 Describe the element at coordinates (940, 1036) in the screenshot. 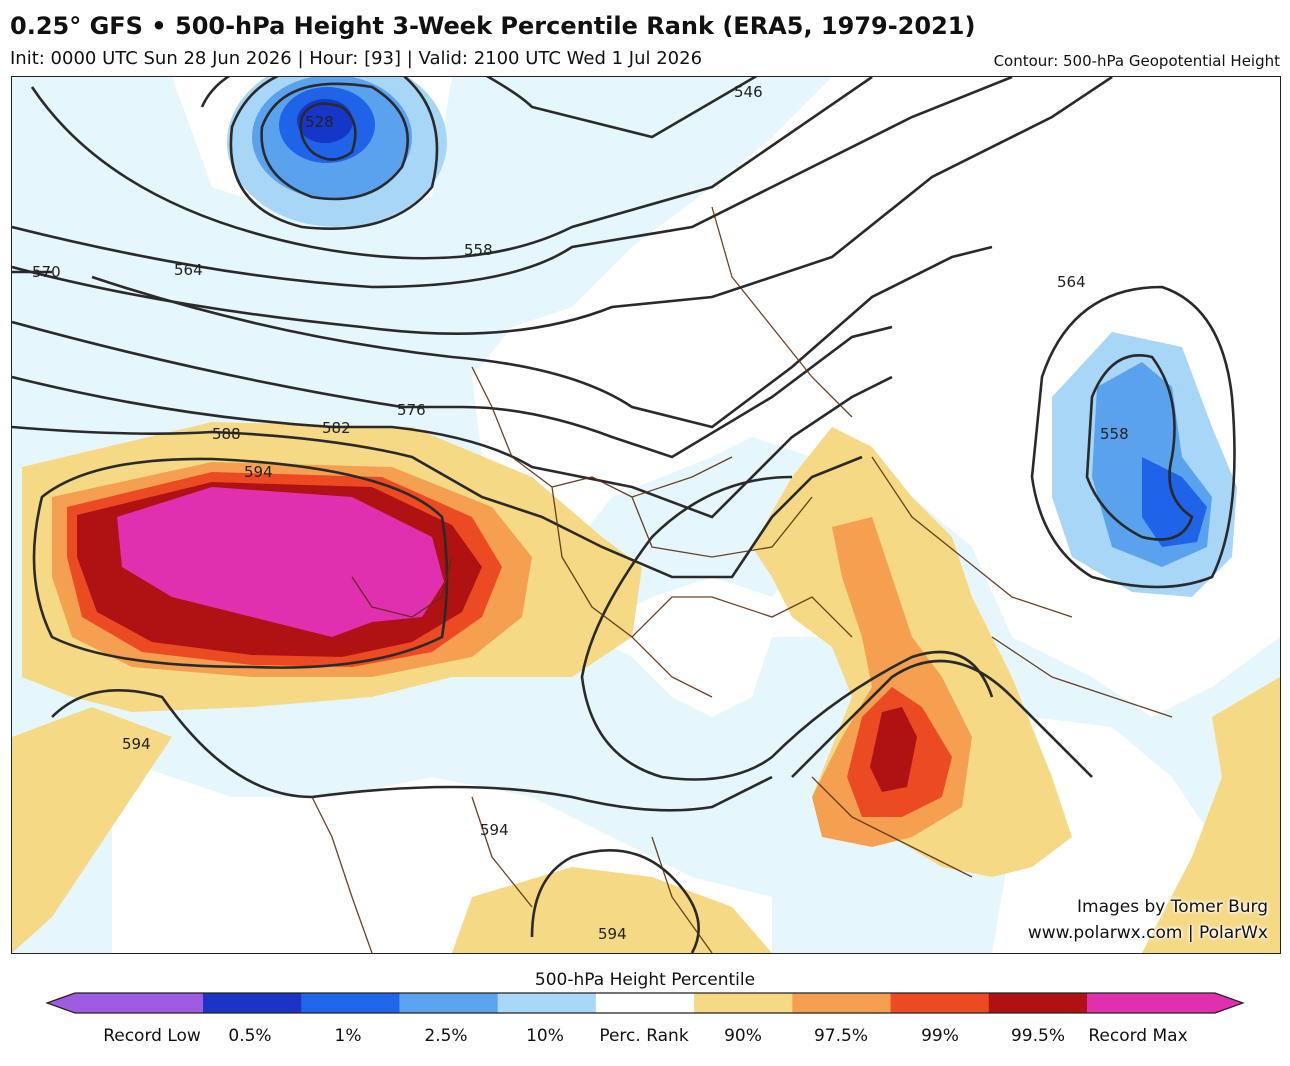

I see `colorbar-label: 99%` at that location.